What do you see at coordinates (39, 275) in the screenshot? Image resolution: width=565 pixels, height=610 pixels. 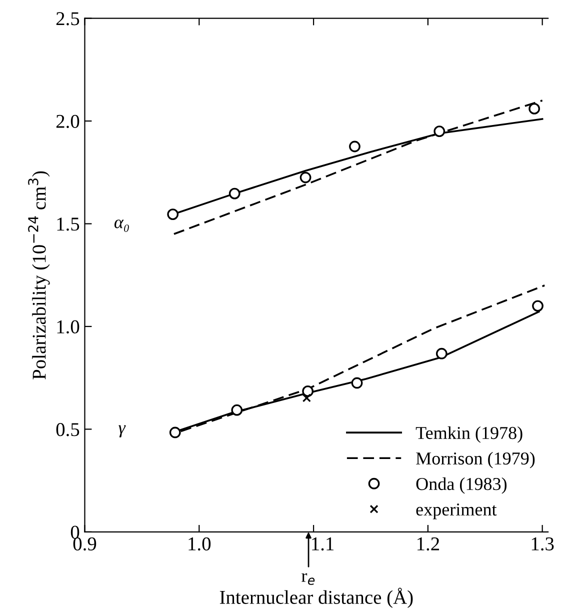 I see `y-axis-title: Polarizability (10$^{−24}$ cm$^{3}$)` at bounding box center [39, 275].